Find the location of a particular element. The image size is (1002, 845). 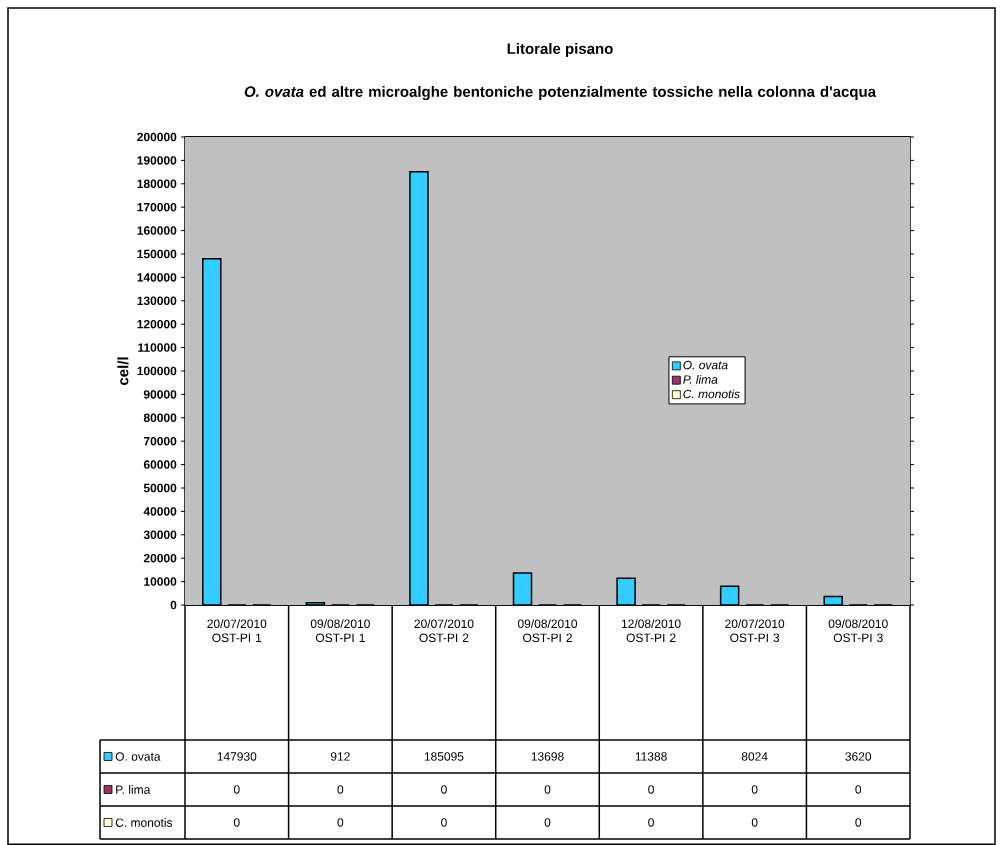

y-tick-label: 130000 is located at coordinates (157, 301).